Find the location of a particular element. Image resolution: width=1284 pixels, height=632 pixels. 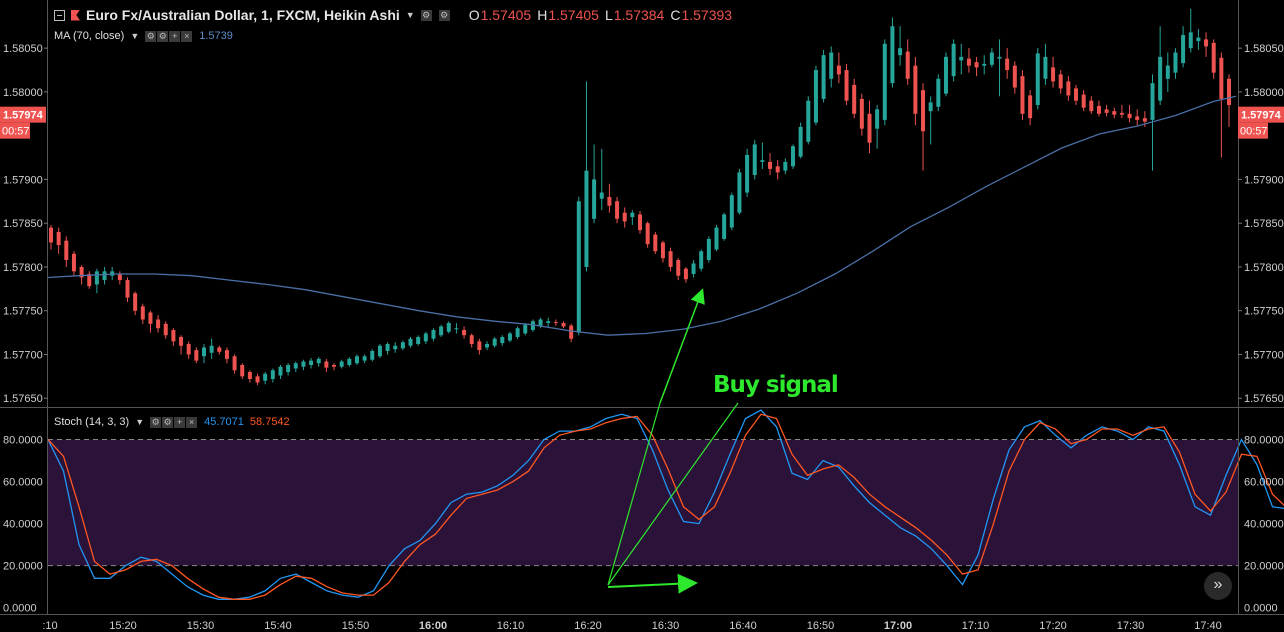

stoch-tick-label: 40.0000 is located at coordinates (23, 525).